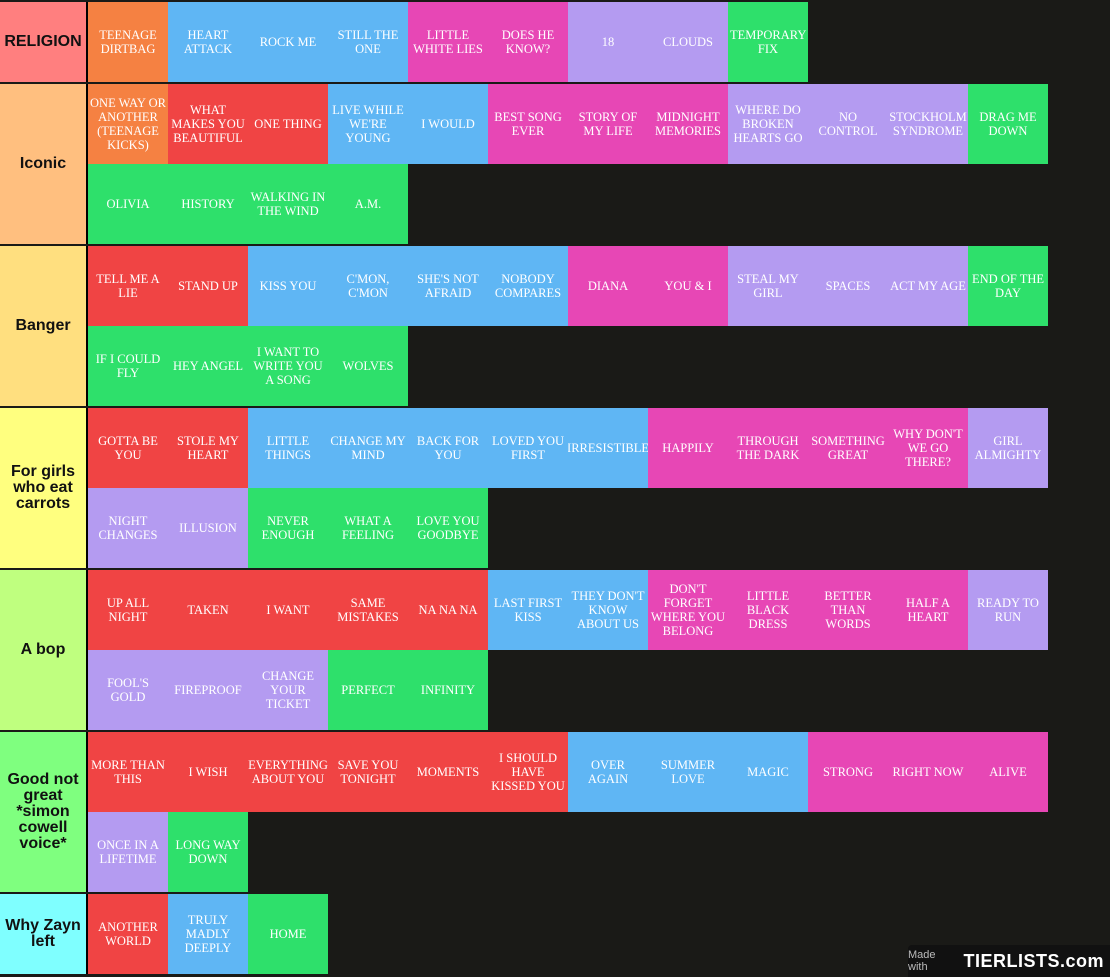 Image resolution: width=1110 pixels, height=977 pixels. Describe the element at coordinates (528, 448) in the screenshot. I see `song-tile: LOVED YOU FIRST` at that location.